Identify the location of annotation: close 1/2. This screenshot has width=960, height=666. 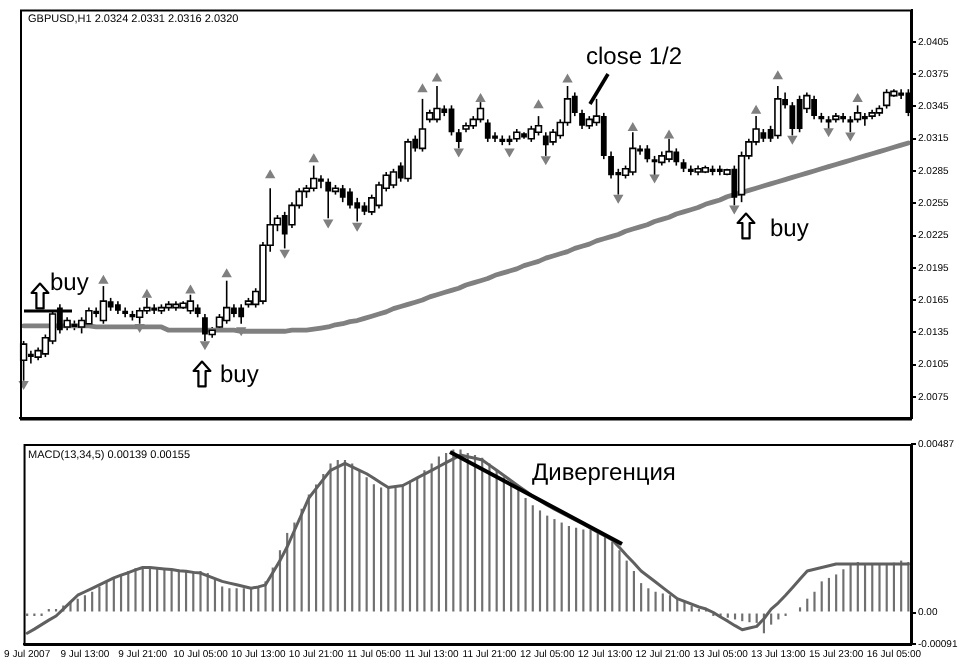
(634, 56).